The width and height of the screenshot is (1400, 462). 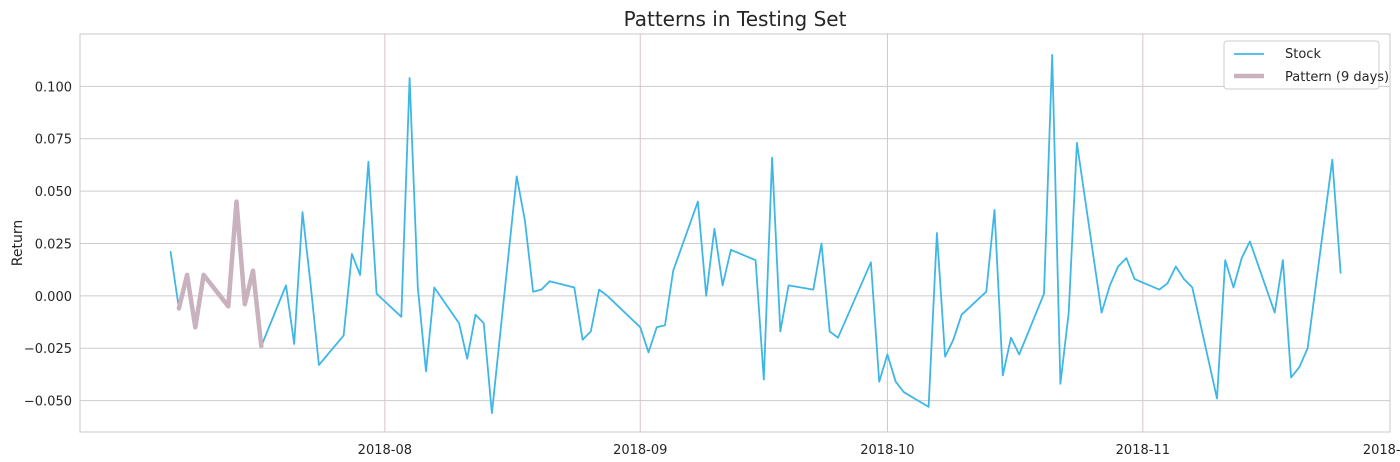 What do you see at coordinates (53, 244) in the screenshot?
I see `y-tick-label: 0.025` at bounding box center [53, 244].